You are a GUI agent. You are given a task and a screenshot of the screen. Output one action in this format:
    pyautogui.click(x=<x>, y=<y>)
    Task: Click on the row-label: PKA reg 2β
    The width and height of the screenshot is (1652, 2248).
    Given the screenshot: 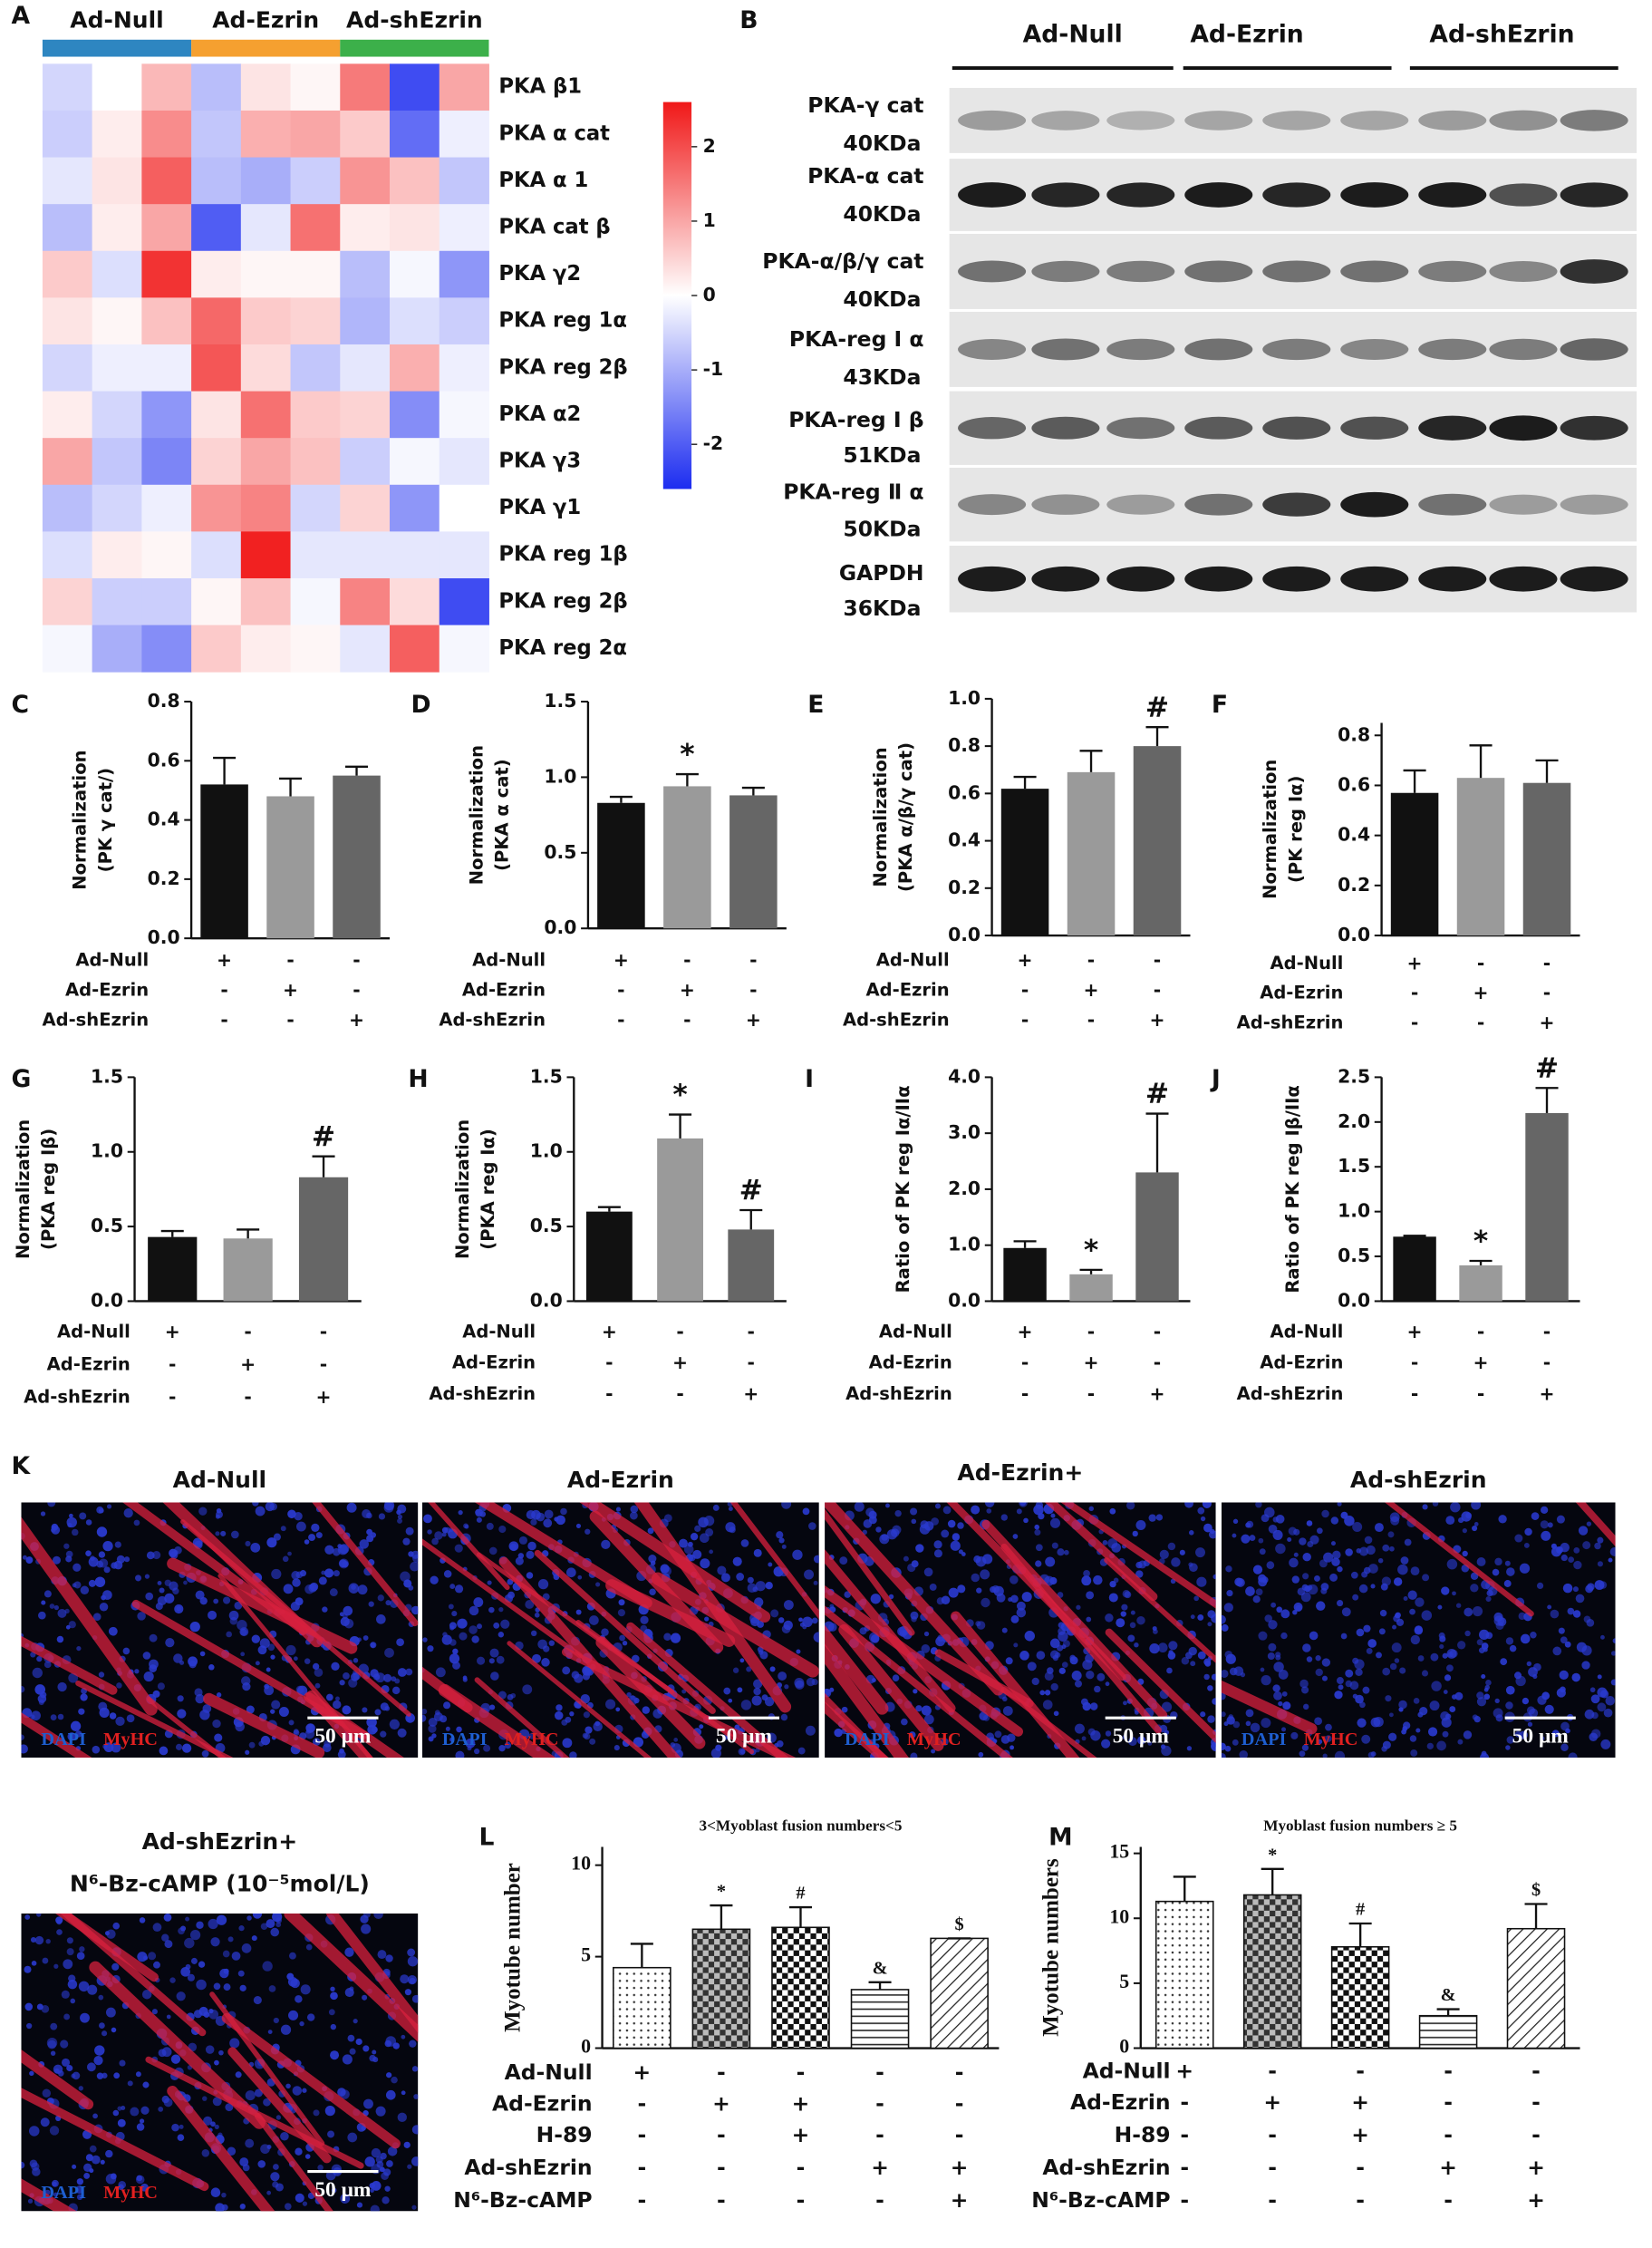 What is the action you would take?
    pyautogui.click(x=562, y=601)
    